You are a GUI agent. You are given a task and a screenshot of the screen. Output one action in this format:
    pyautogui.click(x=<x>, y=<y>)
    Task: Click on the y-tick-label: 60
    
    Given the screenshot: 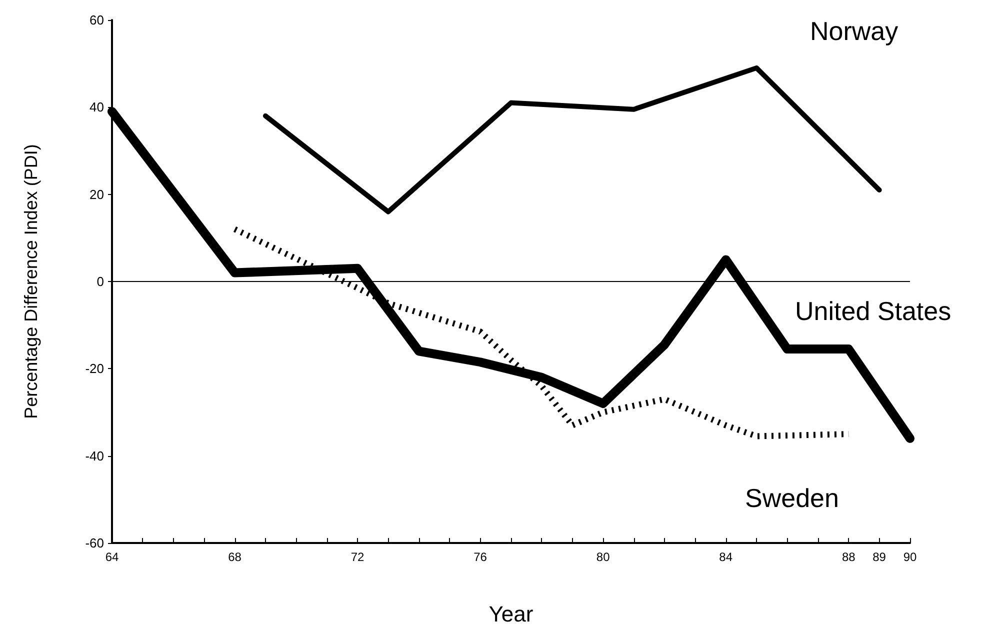 What is the action you would take?
    pyautogui.click(x=97, y=20)
    